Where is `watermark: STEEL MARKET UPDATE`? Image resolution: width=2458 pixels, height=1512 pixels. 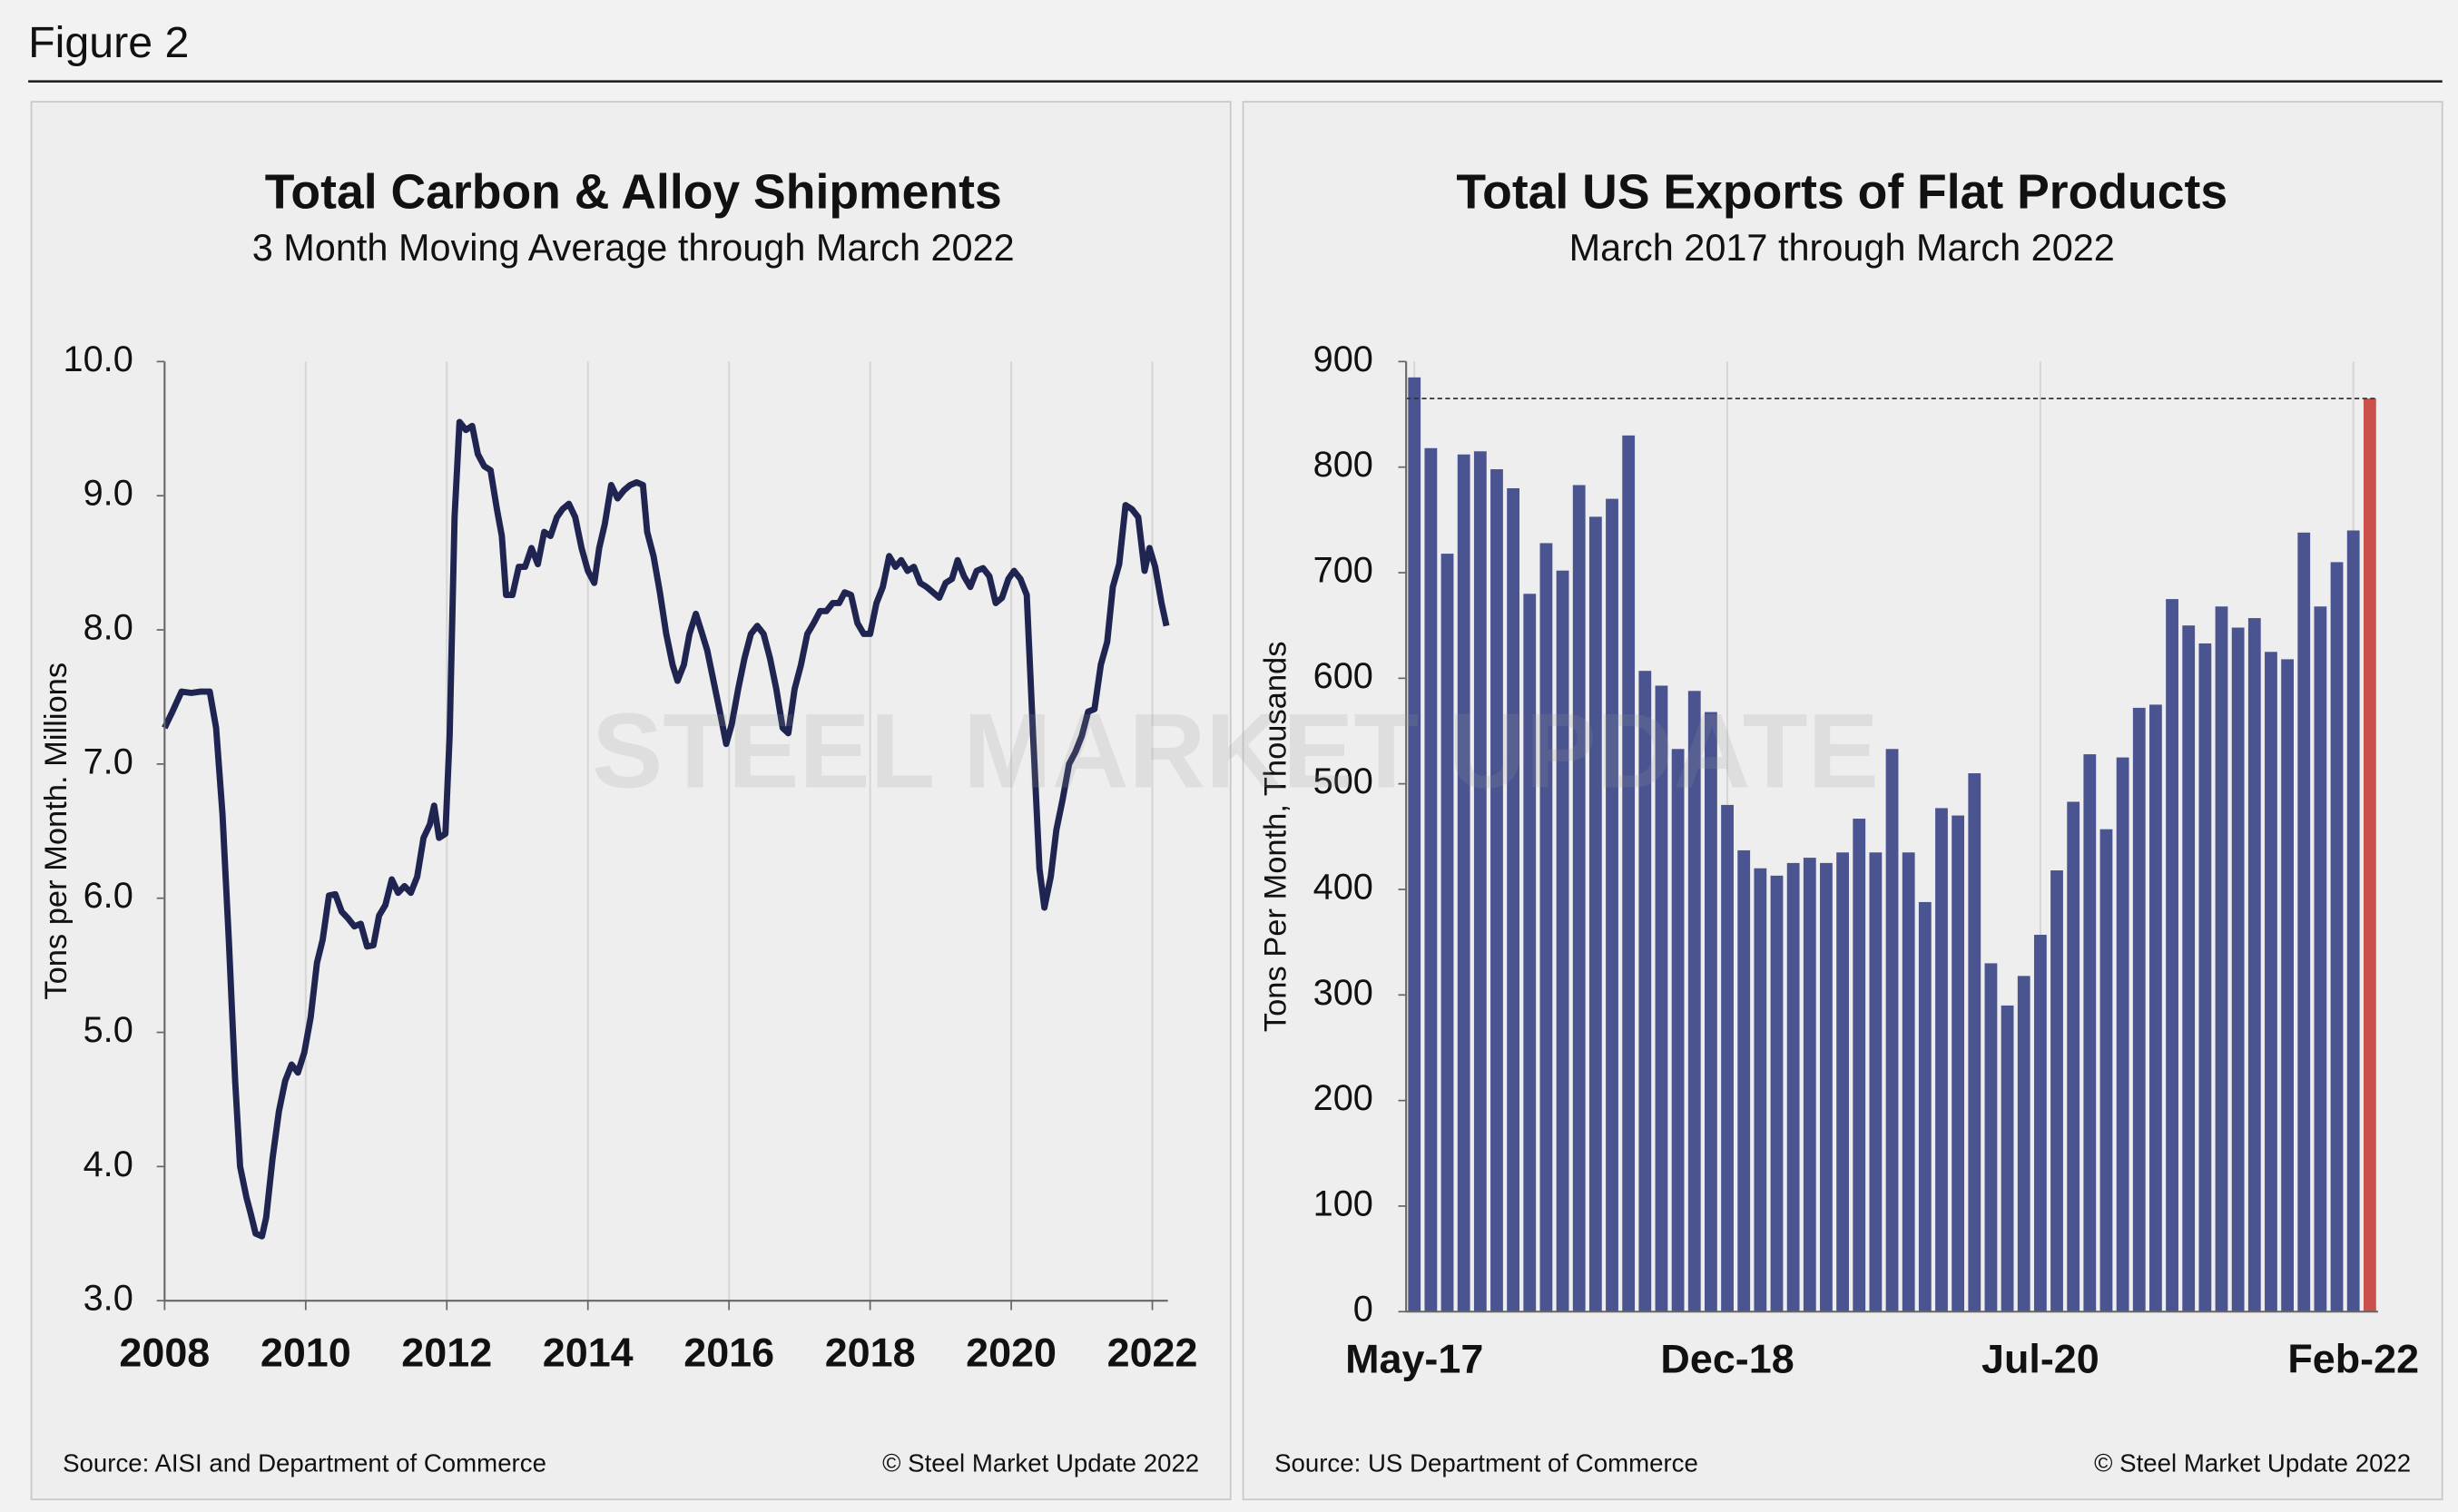 watermark: STEEL MARKET UPDATE is located at coordinates (1236, 751).